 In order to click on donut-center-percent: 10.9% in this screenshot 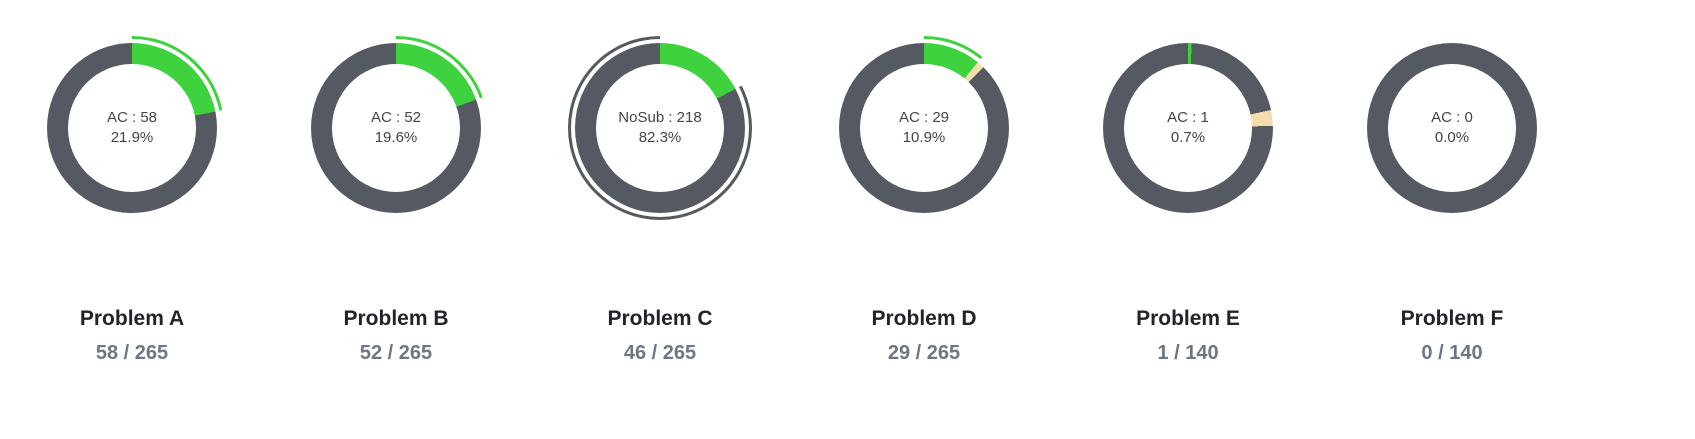, I will do `click(924, 137)`.